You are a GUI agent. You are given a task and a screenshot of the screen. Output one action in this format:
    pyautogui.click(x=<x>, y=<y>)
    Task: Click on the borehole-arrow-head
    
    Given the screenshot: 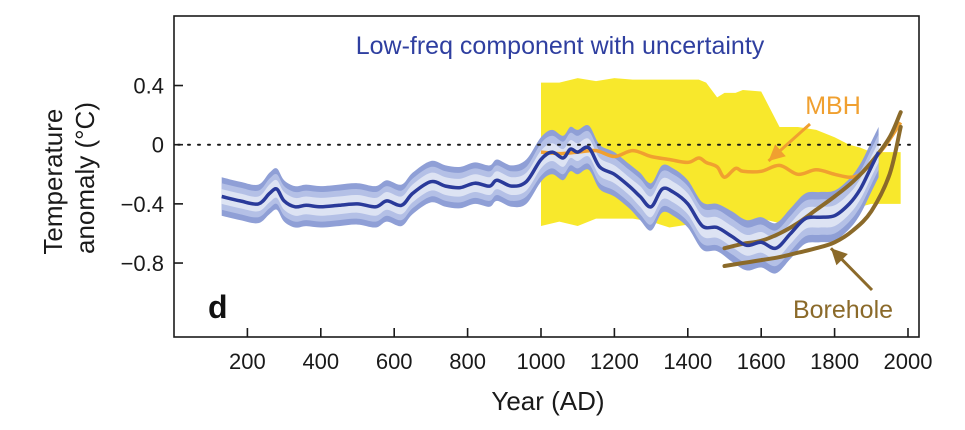 What is the action you would take?
    pyautogui.click(x=839, y=257)
    